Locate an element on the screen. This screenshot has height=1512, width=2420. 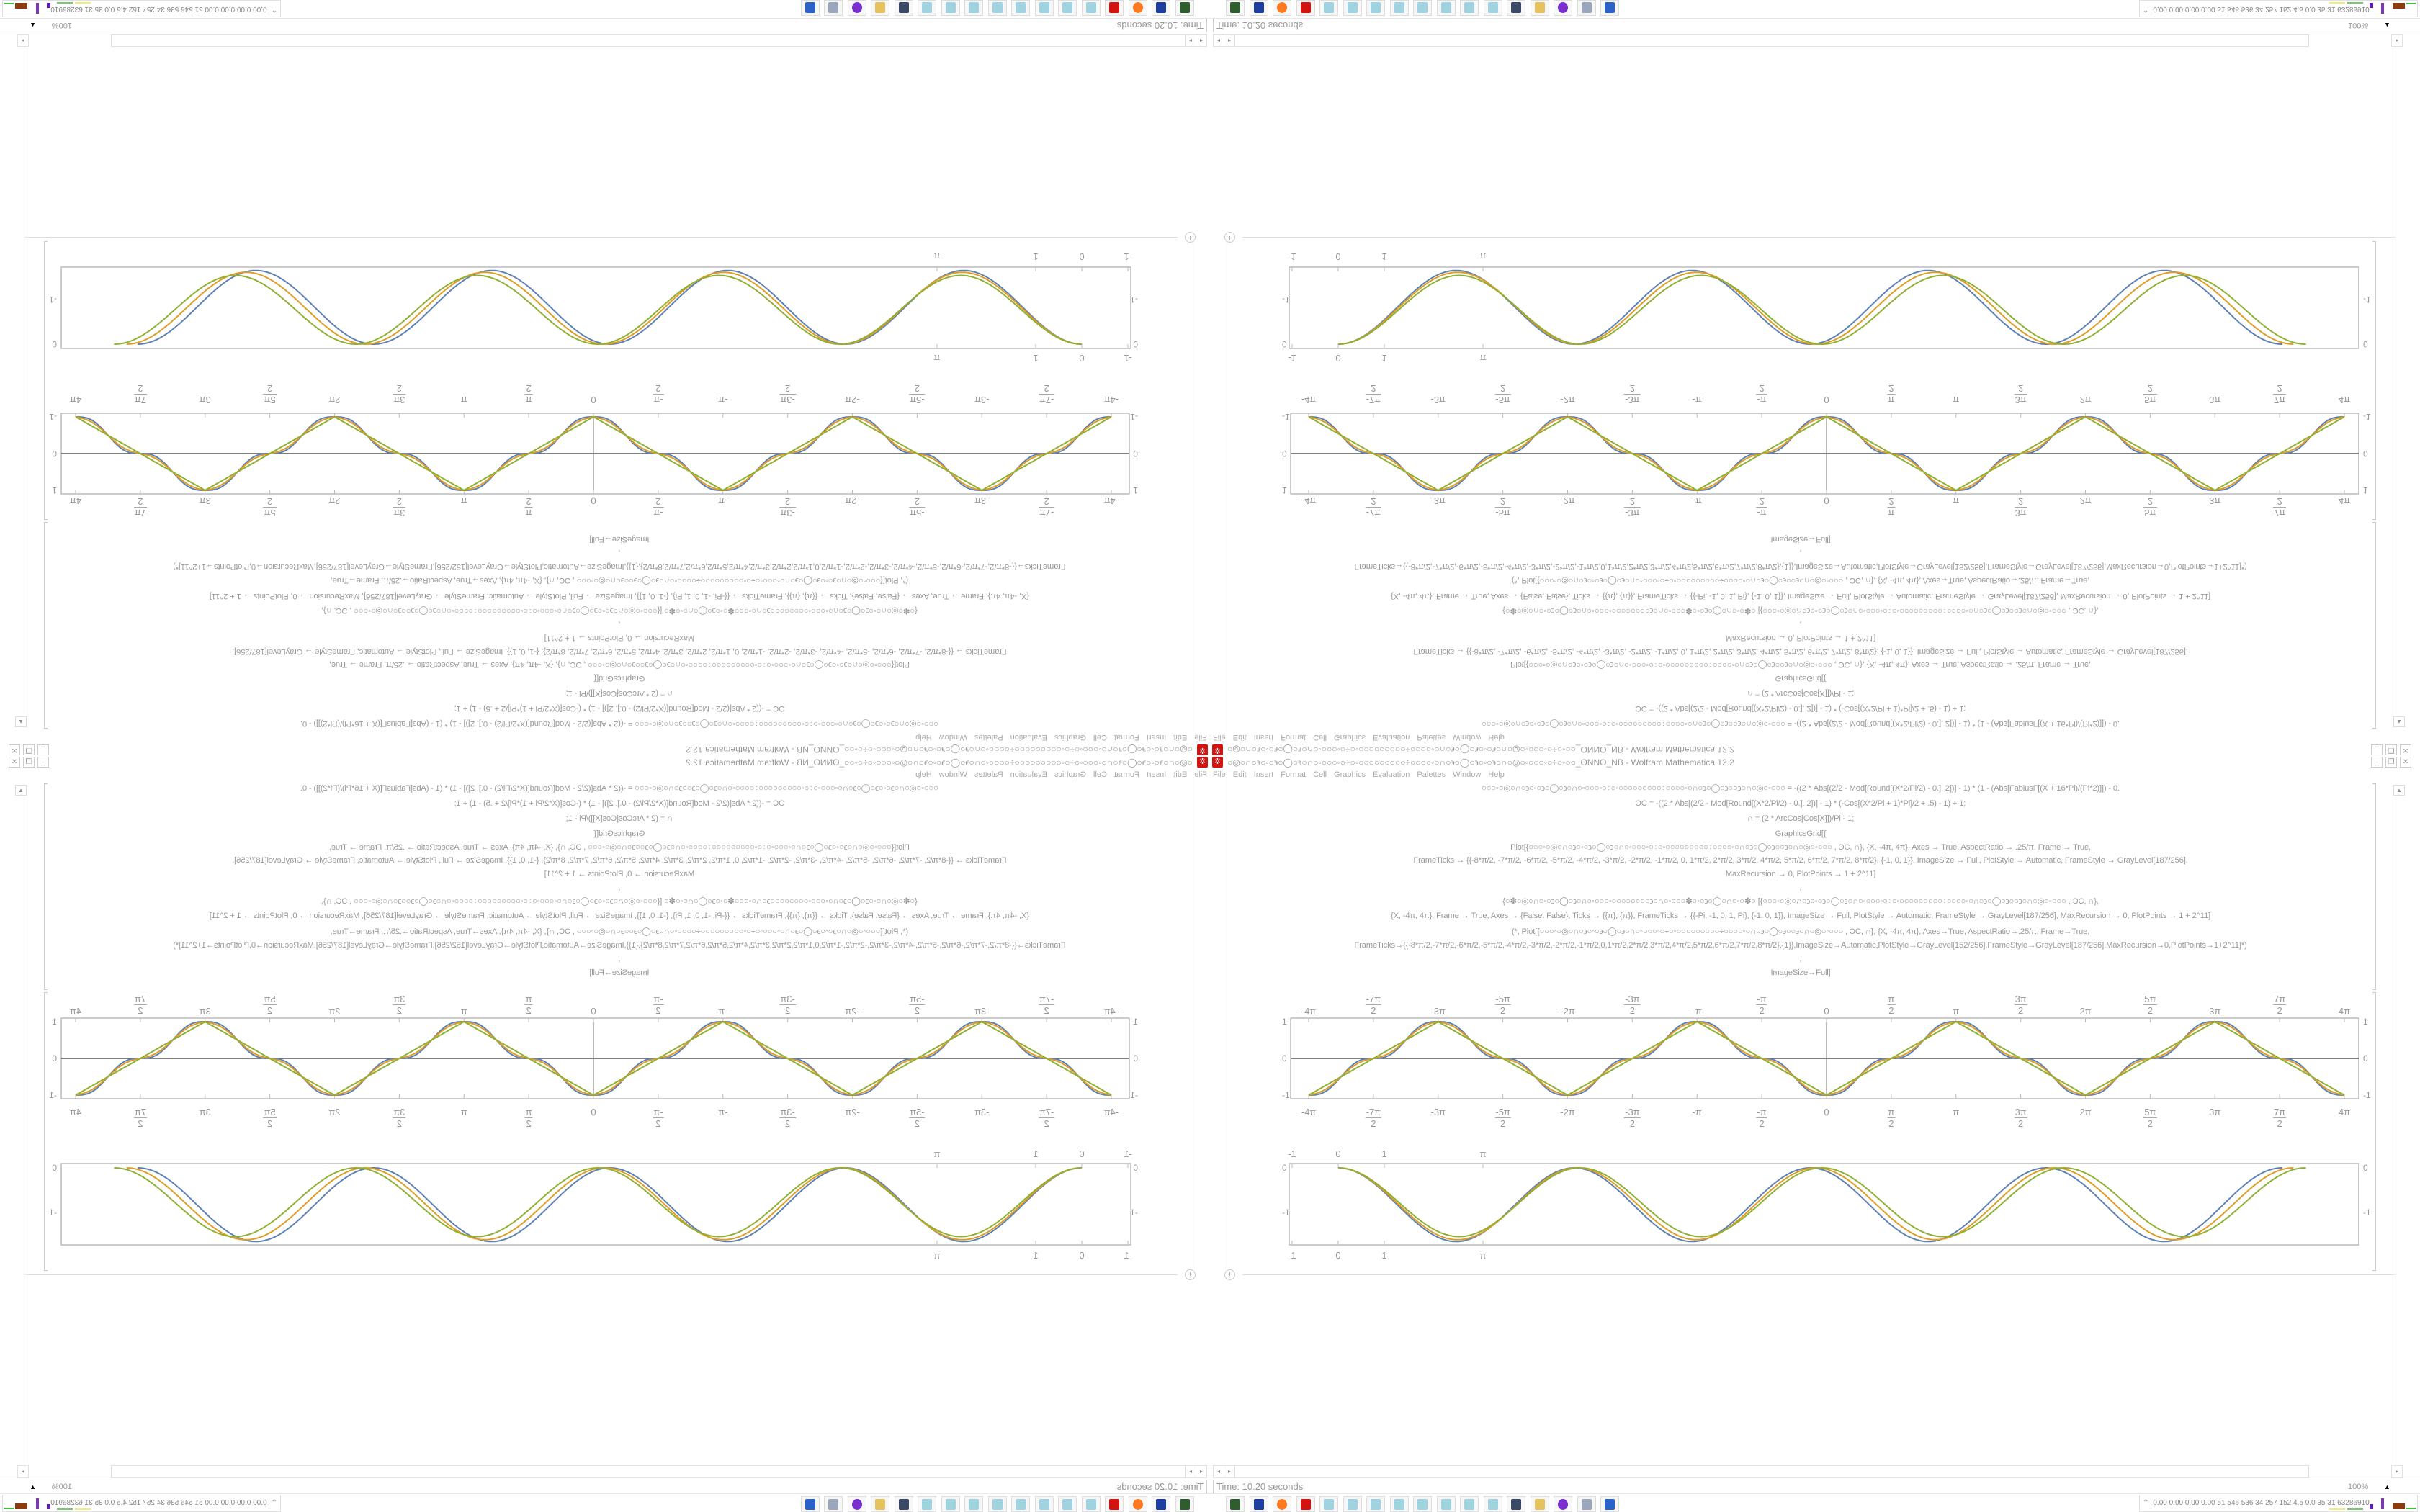
menu-edit: Edit is located at coordinates (1239, 774).